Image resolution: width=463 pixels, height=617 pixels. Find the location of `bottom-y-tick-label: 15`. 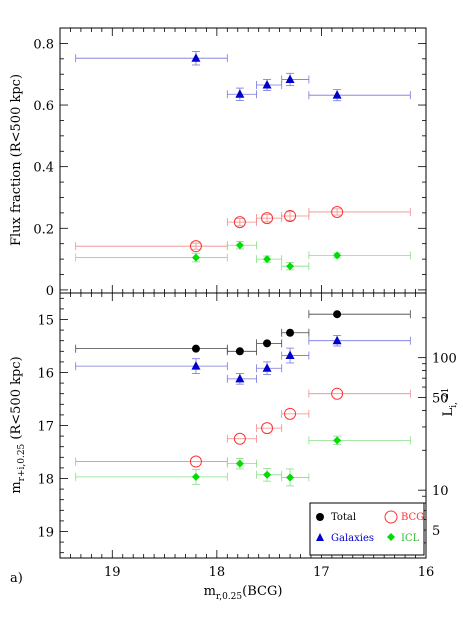

bottom-y-tick-label: 15 is located at coordinates (45, 321).